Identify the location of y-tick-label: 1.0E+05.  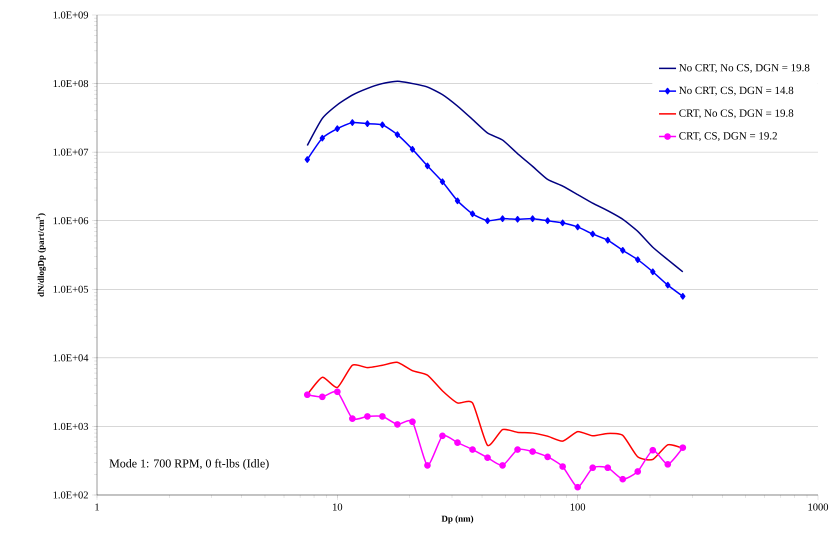
(71, 289).